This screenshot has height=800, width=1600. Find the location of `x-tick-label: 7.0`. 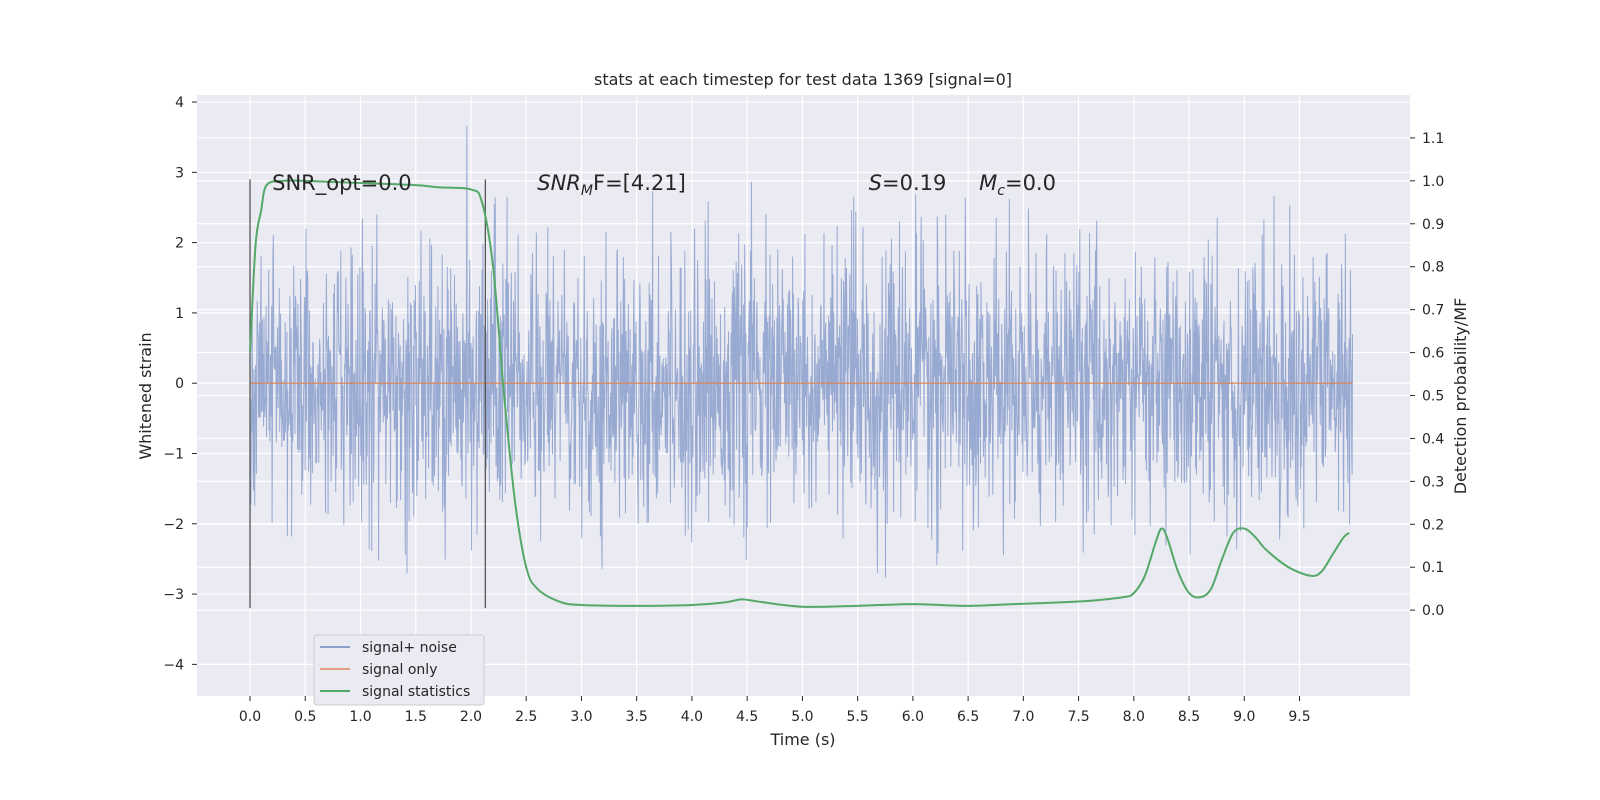

x-tick-label: 7.0 is located at coordinates (1023, 717).